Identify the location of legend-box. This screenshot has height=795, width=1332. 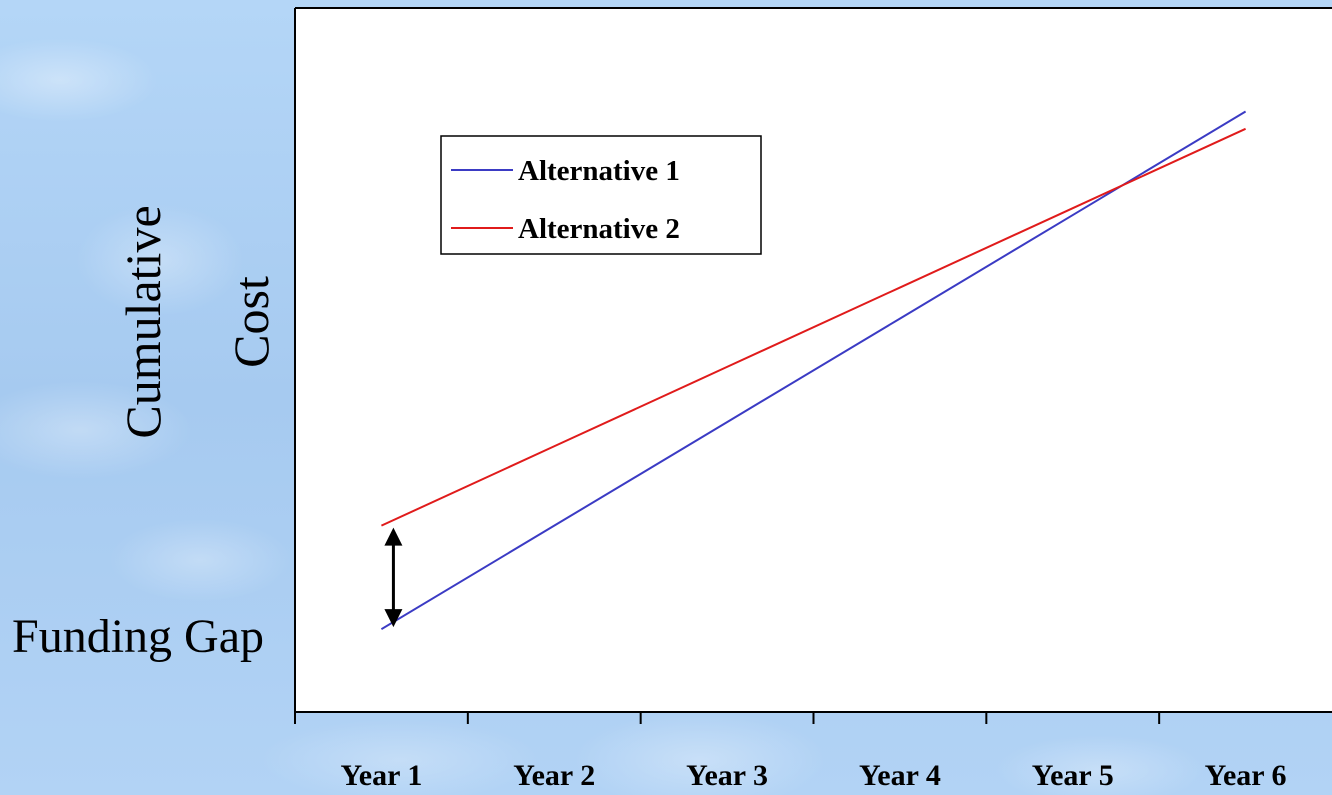
(601, 195).